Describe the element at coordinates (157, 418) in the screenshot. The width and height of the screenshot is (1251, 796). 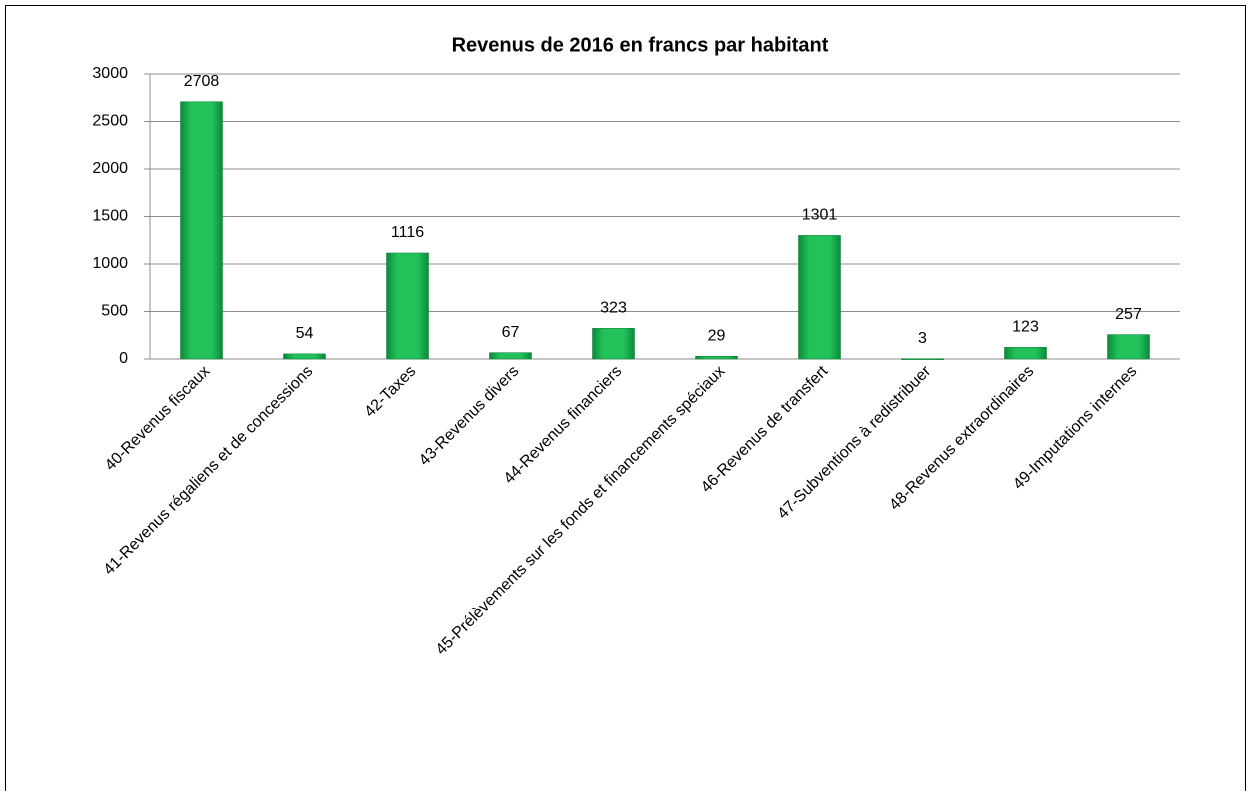
I see `x-tick-label: 40-Revenus fiscaux` at that location.